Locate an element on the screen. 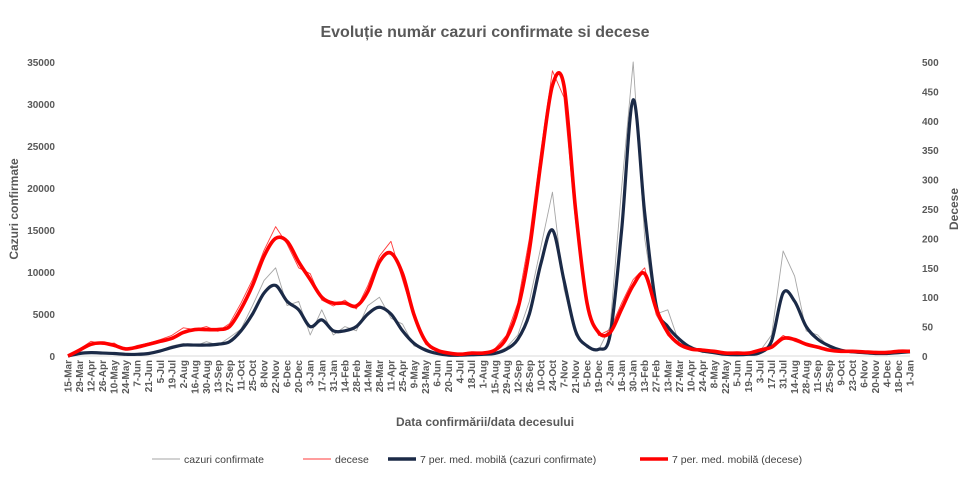 The height and width of the screenshot is (490, 970). x-tick-label: 26-Apr is located at coordinates (103, 376).